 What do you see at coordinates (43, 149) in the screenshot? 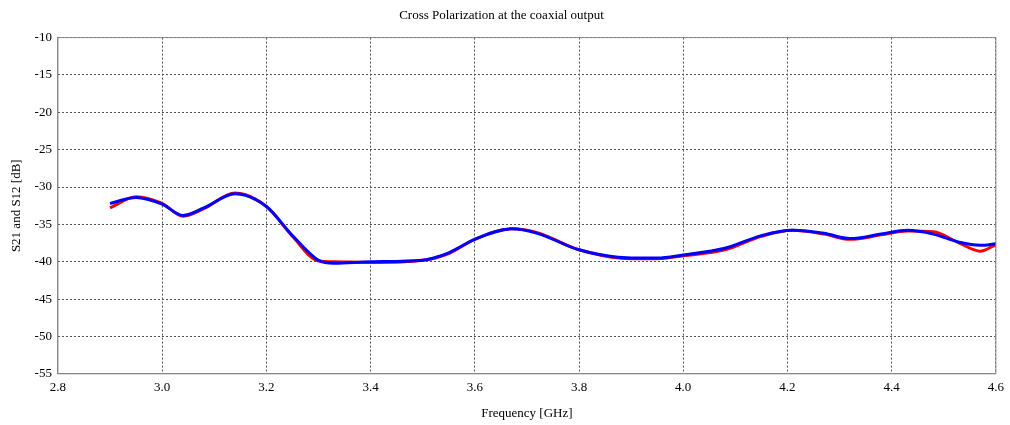
I see `y-tick-label: -25` at bounding box center [43, 149].